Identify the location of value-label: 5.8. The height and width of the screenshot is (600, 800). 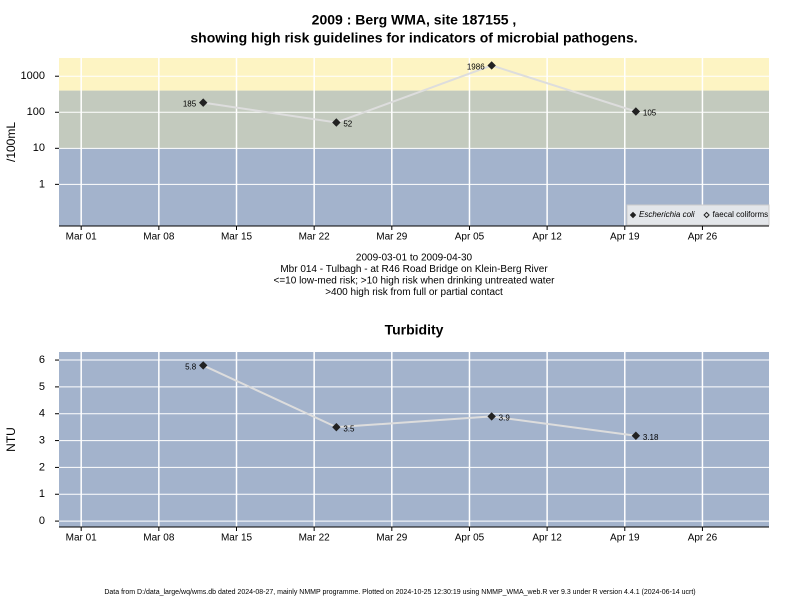
(191, 367).